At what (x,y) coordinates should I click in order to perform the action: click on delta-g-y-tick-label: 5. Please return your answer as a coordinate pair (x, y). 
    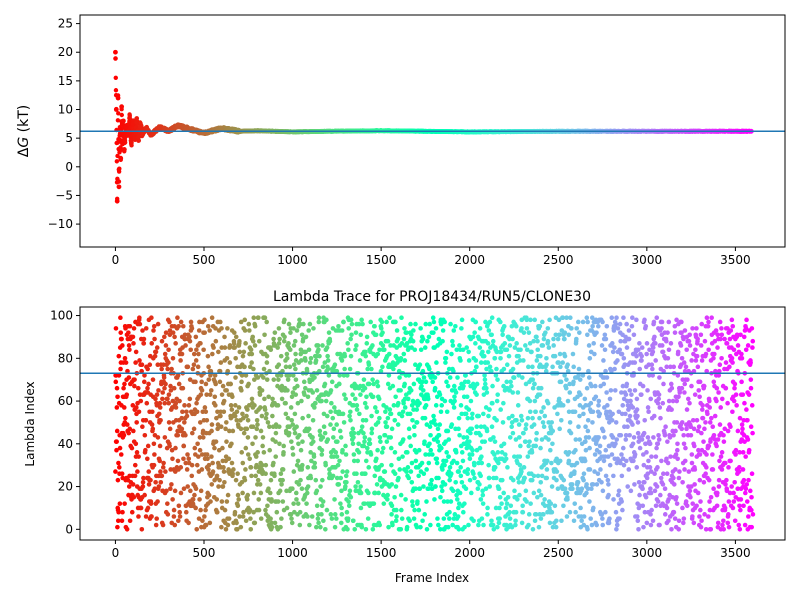
    Looking at the image, I should click on (69, 138).